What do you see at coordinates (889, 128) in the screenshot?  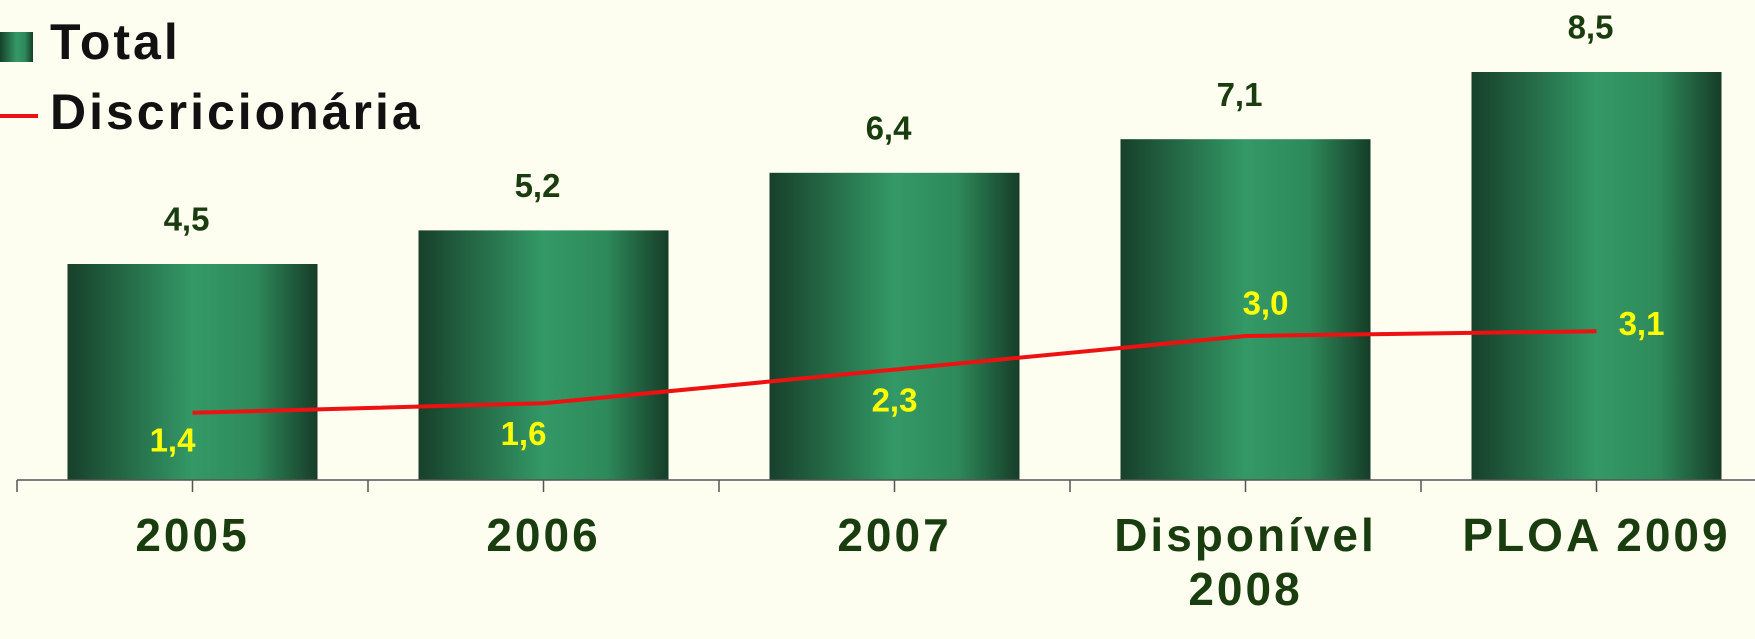 I see `bar-value-label: 6,4` at bounding box center [889, 128].